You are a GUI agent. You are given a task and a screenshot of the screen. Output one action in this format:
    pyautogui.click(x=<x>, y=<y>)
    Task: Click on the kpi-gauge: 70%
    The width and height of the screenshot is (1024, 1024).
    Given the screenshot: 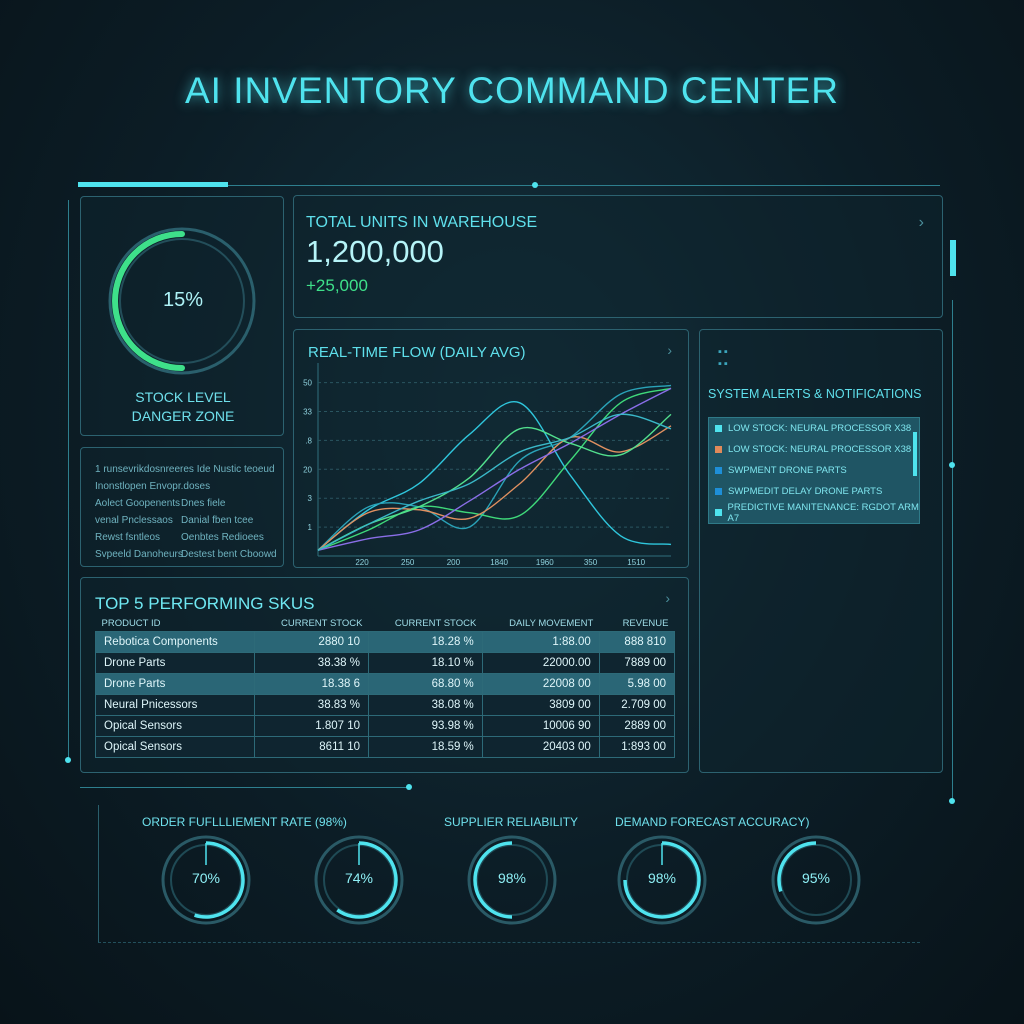 What is the action you would take?
    pyautogui.click(x=206, y=880)
    